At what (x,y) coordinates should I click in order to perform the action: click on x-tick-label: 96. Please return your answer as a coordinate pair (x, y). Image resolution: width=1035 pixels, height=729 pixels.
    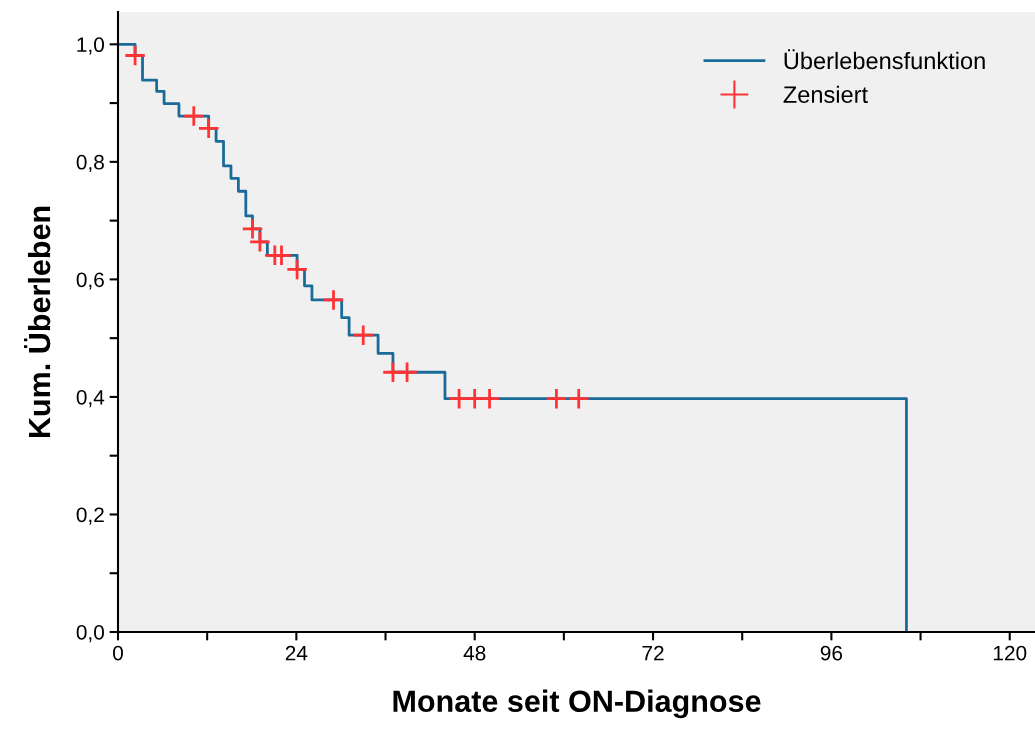
    Looking at the image, I should click on (831, 653).